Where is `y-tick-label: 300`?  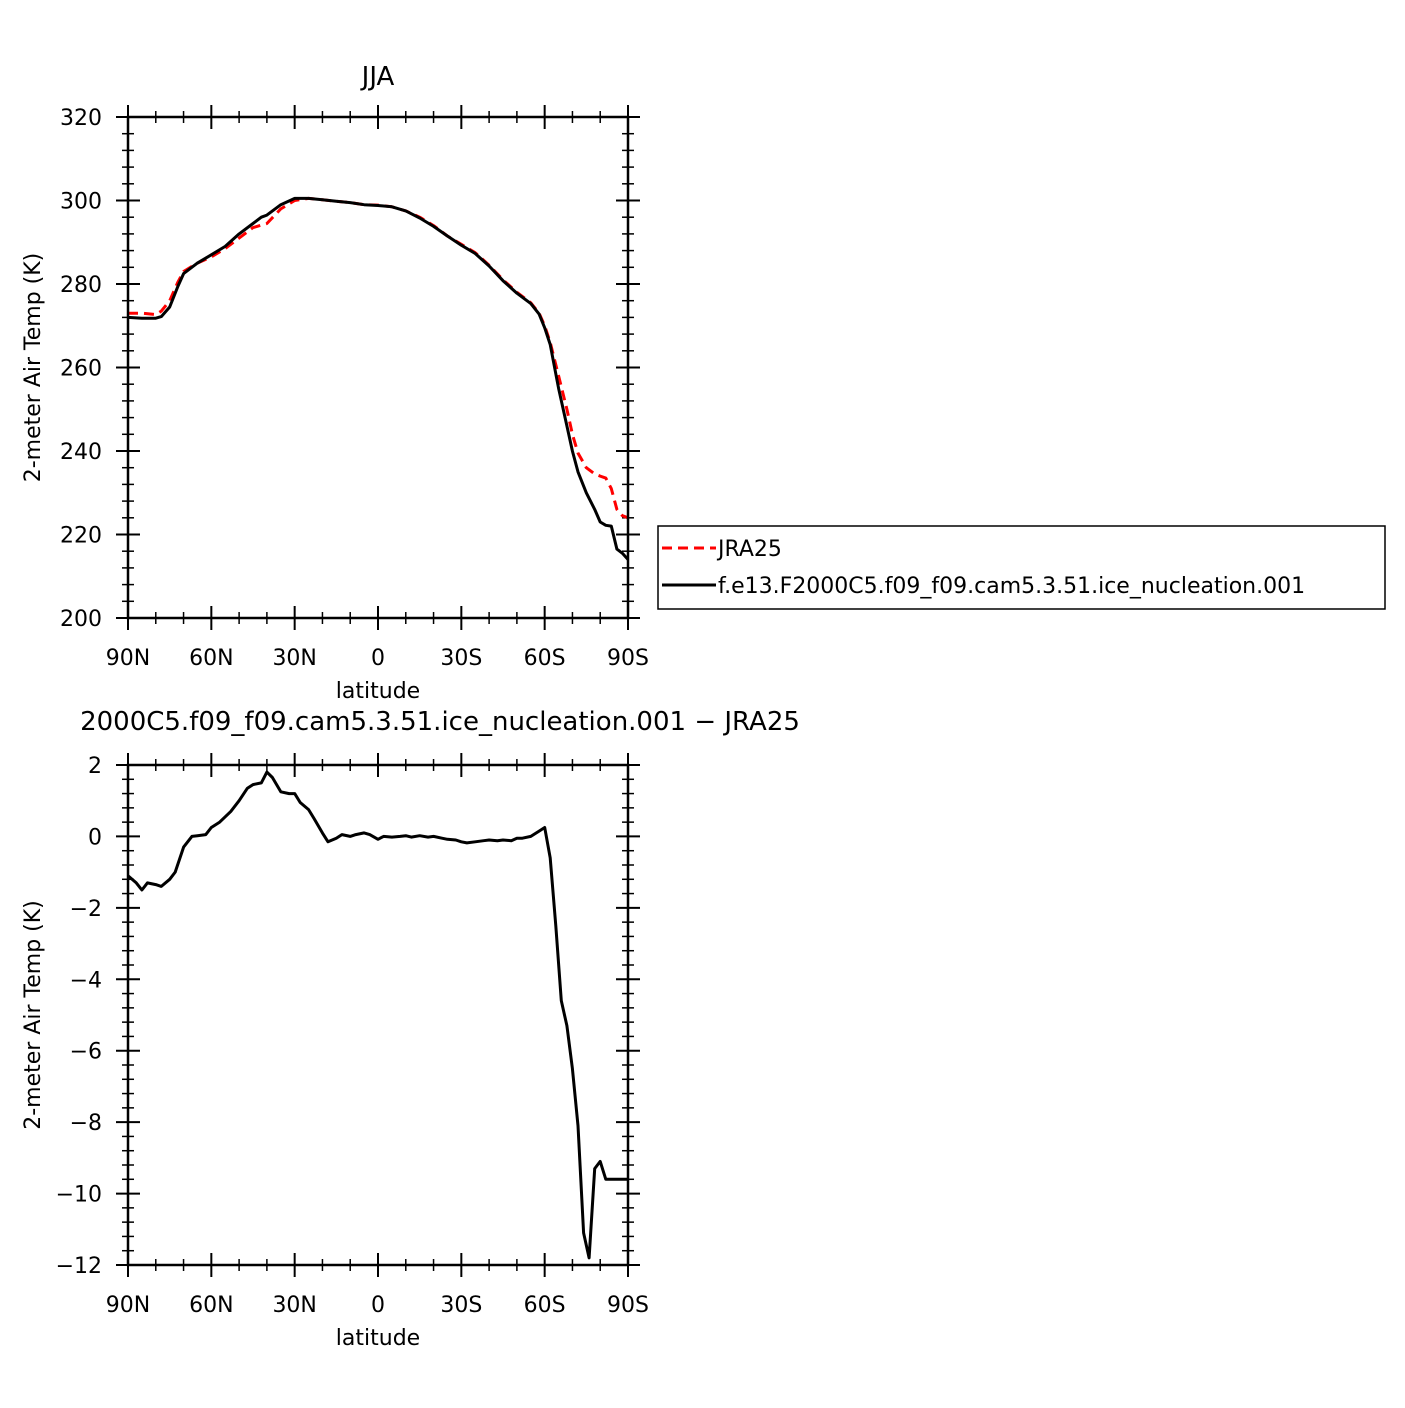
y-tick-label: 300 is located at coordinates (81, 202).